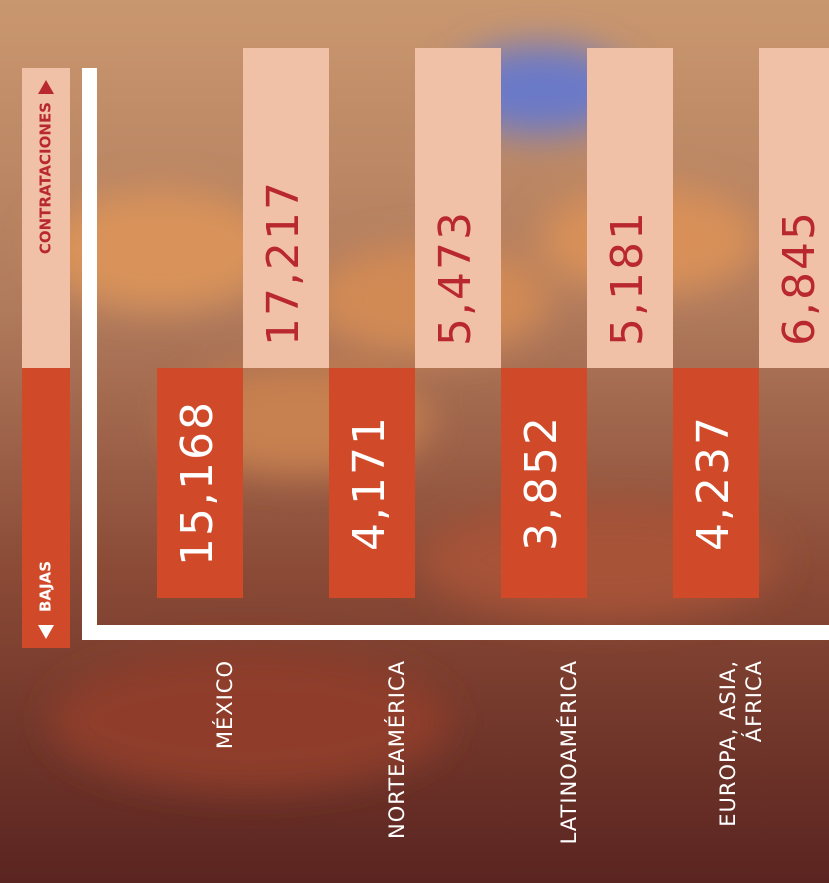 The image size is (829, 883). I want to click on legend-bajas, so click(46, 508).